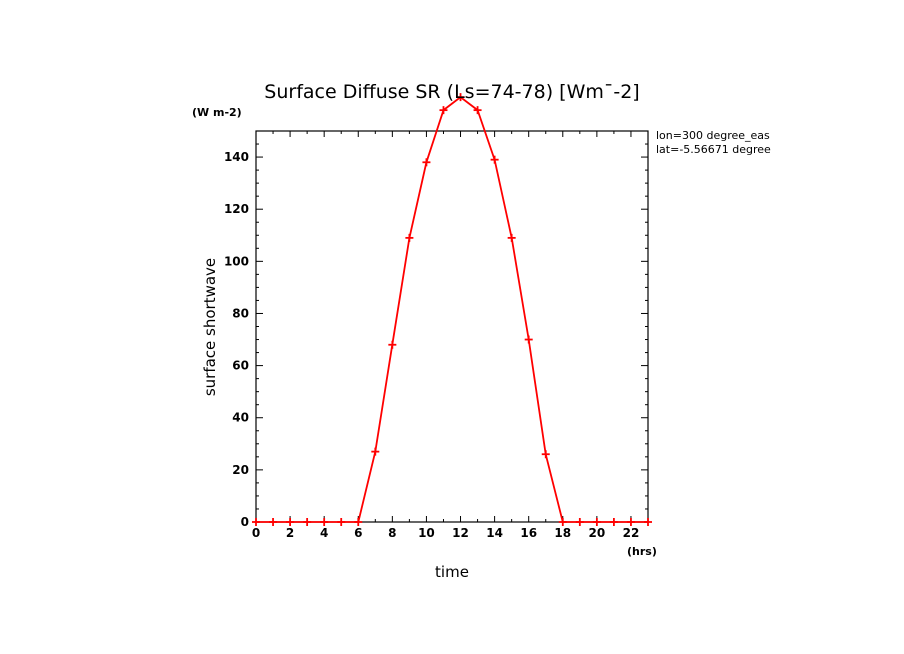  Describe the element at coordinates (324, 533) in the screenshot. I see `x-tick-label: 4` at that location.